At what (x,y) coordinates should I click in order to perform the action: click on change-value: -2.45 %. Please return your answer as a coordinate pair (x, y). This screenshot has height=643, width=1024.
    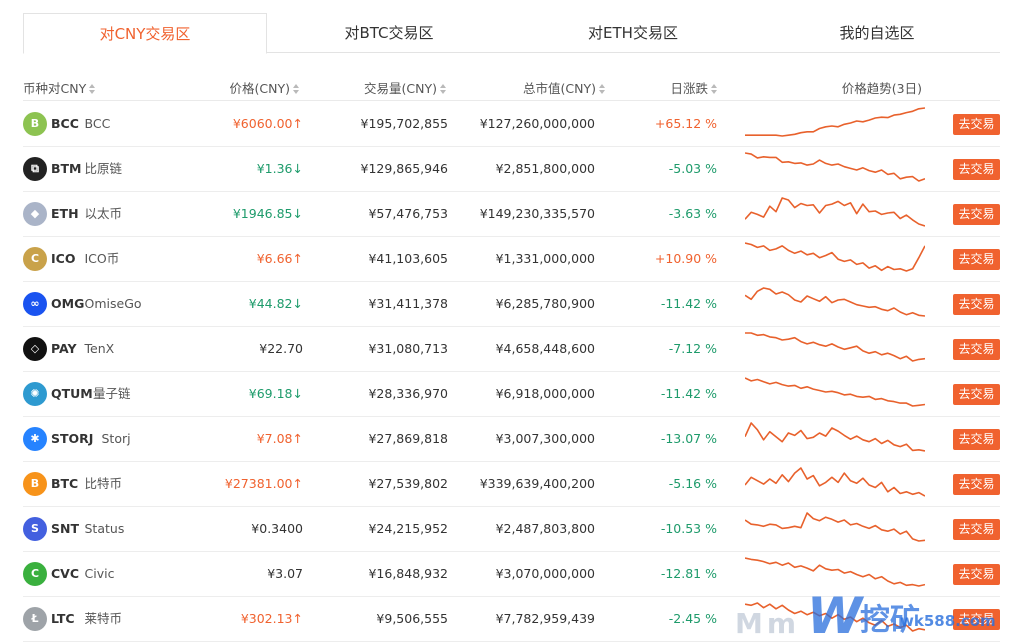
    Looking at the image, I should click on (692, 618).